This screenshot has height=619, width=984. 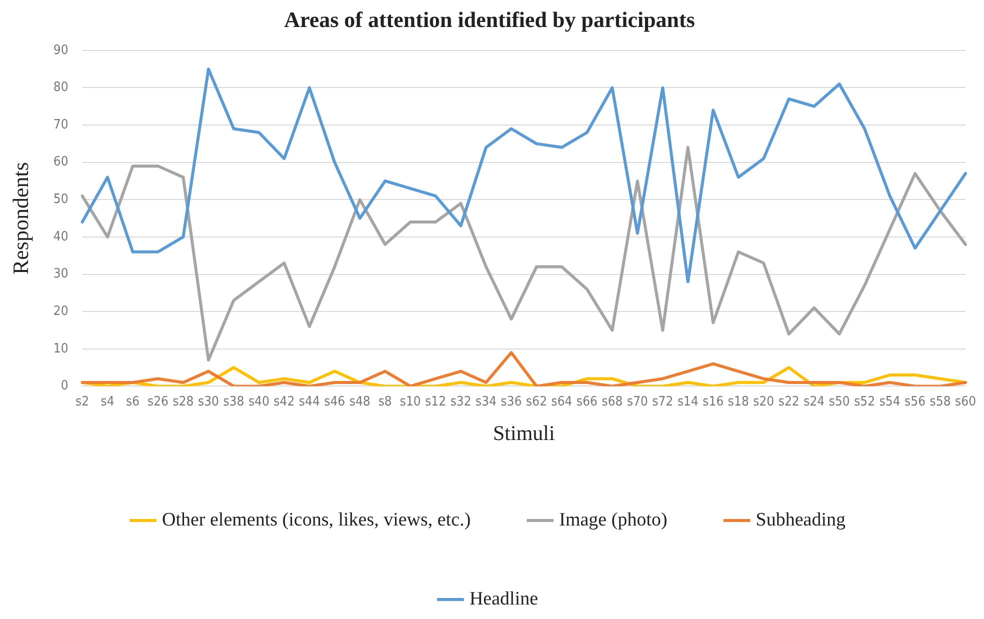 What do you see at coordinates (385, 402) in the screenshot?
I see `x-tick-label: s8` at bounding box center [385, 402].